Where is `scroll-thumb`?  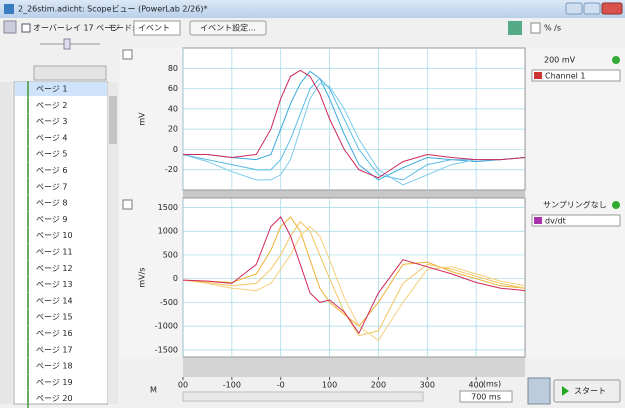 scroll-thumb is located at coordinates (113, 120).